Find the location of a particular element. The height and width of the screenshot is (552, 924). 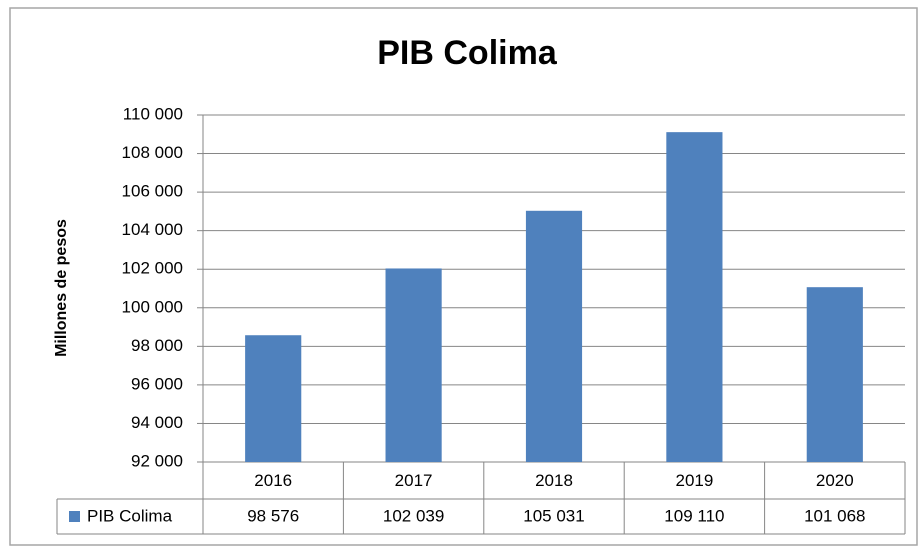

table-value: 105 031 is located at coordinates (553, 515).